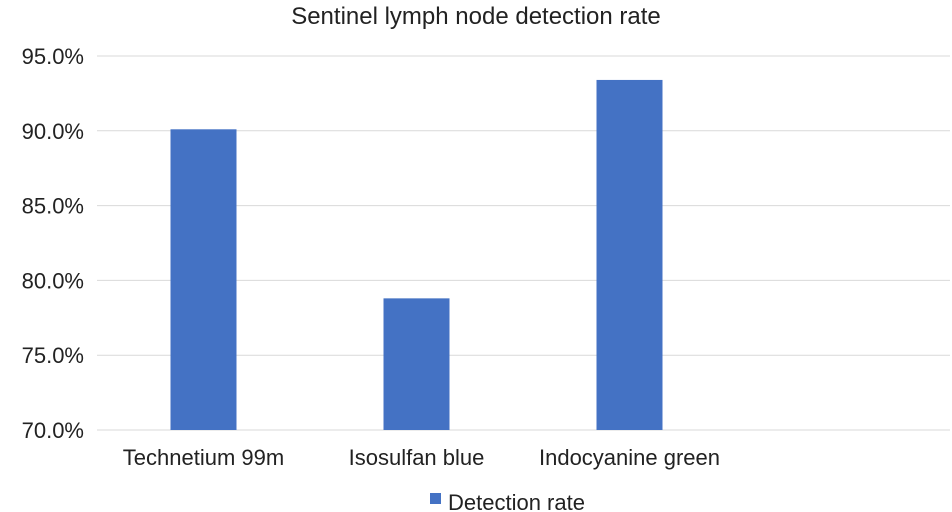 Image resolution: width=952 pixels, height=512 pixels. Describe the element at coordinates (203, 457) in the screenshot. I see `x-category-label: Technetium 99m` at that location.